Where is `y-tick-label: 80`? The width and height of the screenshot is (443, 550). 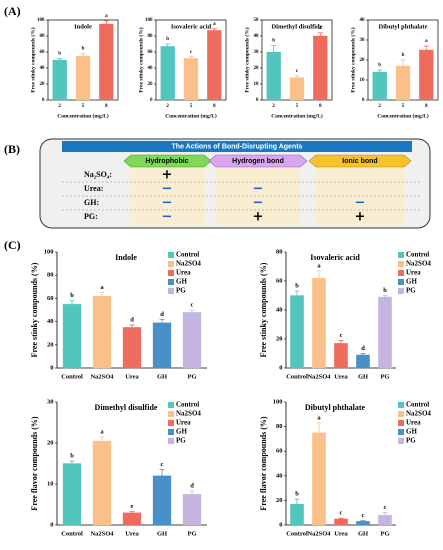
y-tick-label: 80 is located at coordinates (279, 251).